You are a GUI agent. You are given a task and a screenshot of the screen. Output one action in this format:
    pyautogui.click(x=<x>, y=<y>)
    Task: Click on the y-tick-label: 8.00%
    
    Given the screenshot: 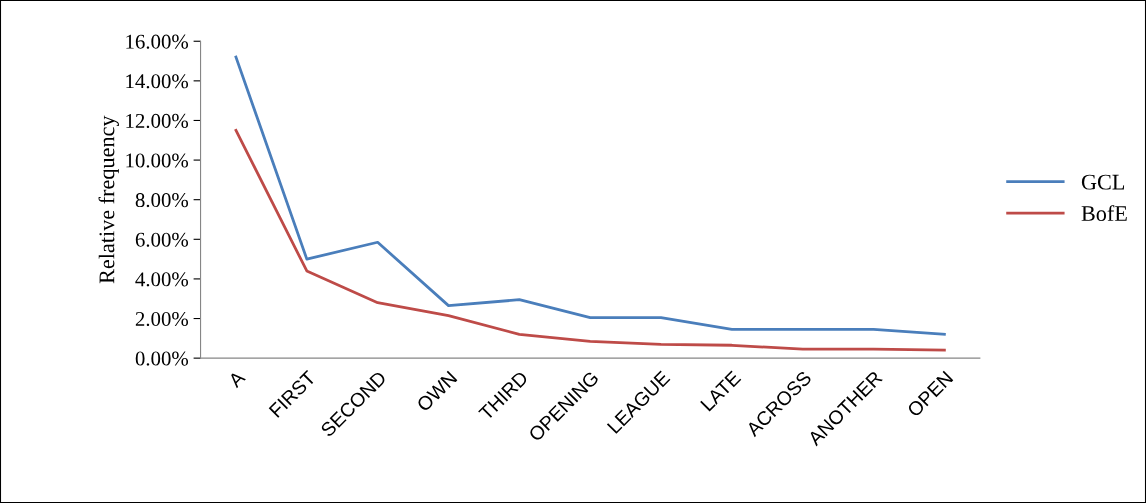 What is the action you would take?
    pyautogui.click(x=162, y=200)
    